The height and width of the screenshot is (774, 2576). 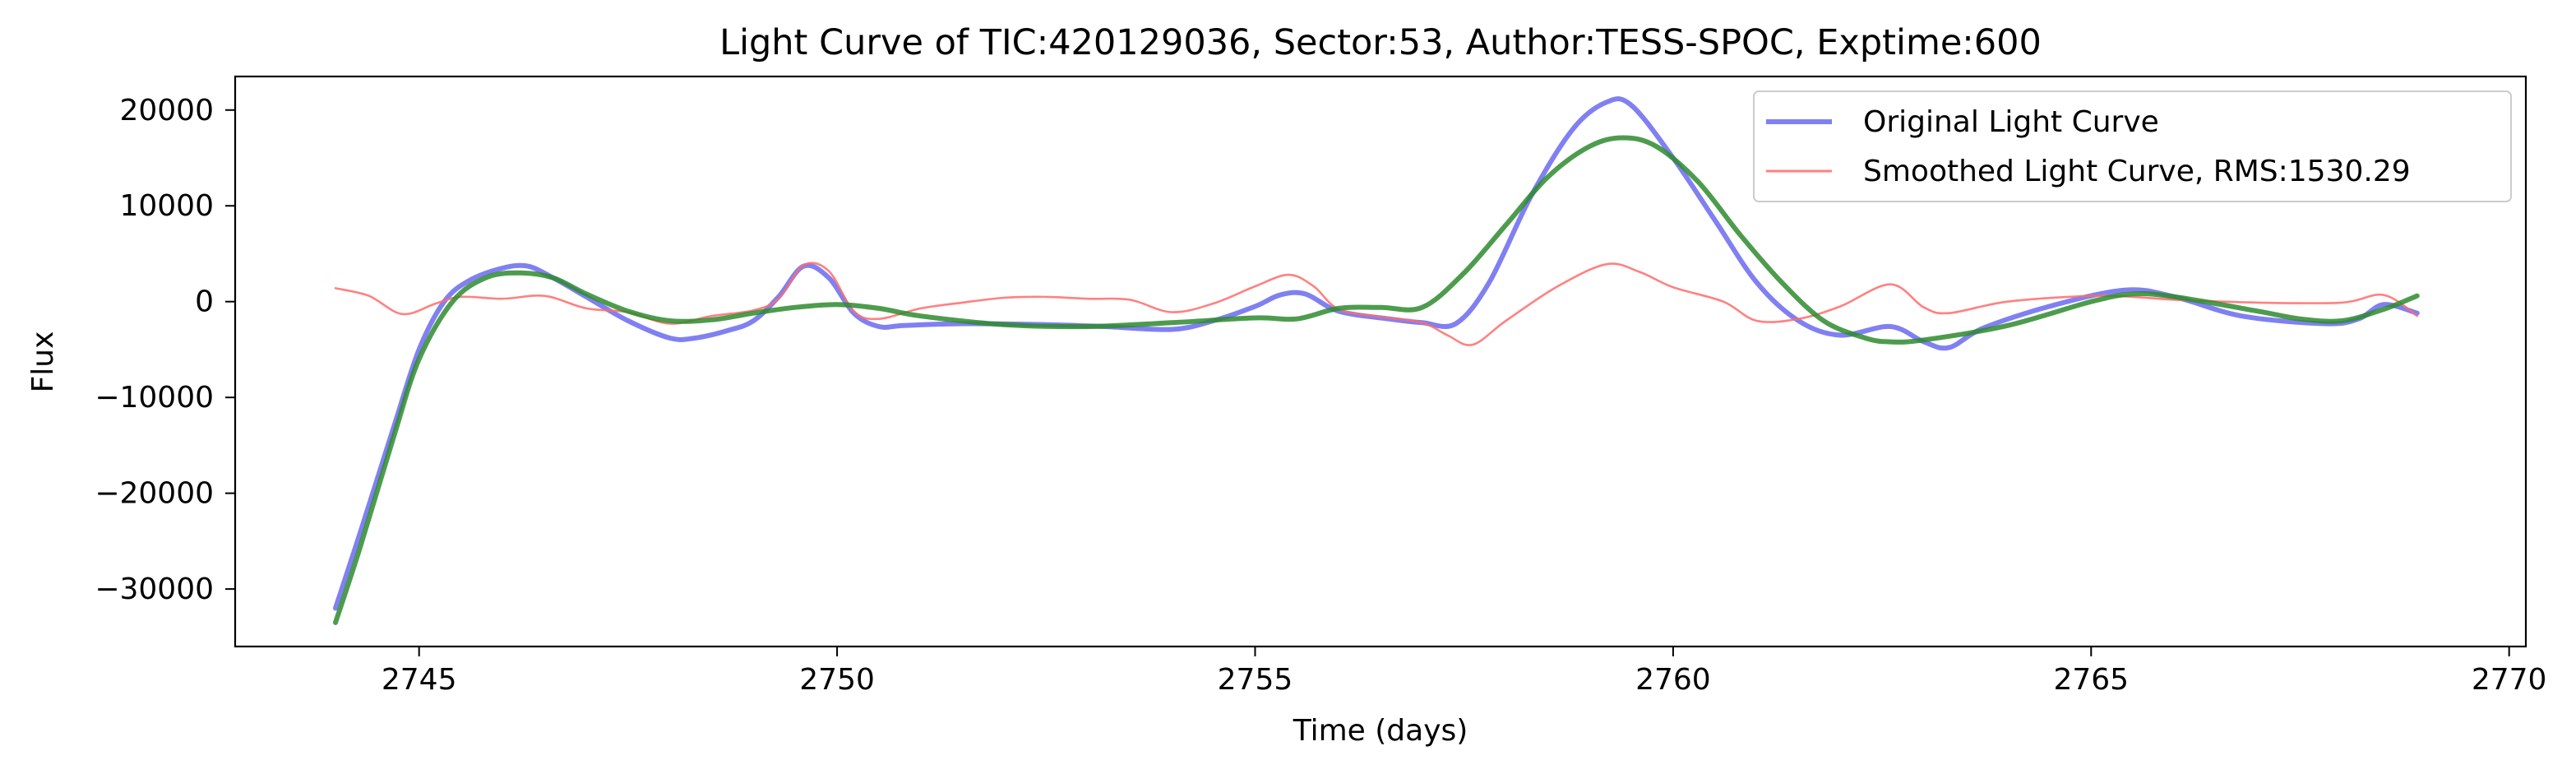 What do you see at coordinates (165, 350) in the screenshot?
I see `y-axis: −30000 −20000 −10000 0 10000 20000` at bounding box center [165, 350].